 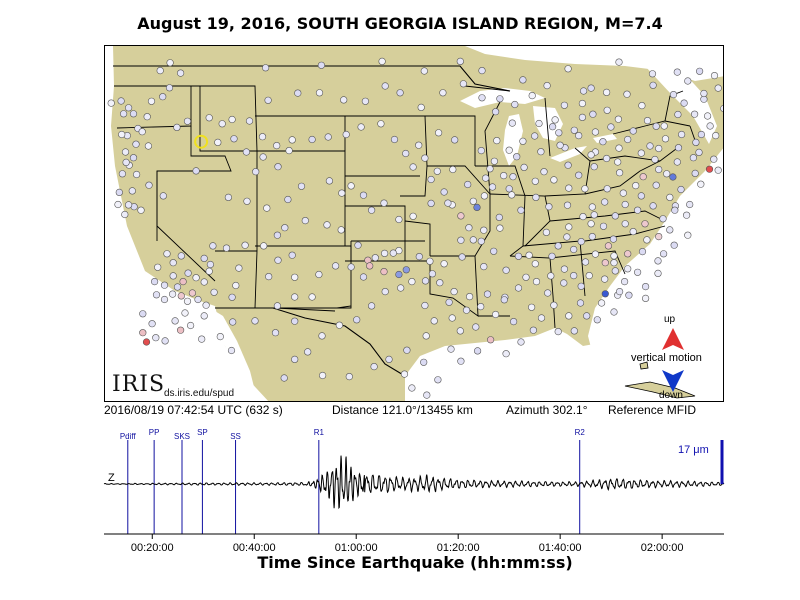 I want to click on bahamas, so click(x=644, y=365).